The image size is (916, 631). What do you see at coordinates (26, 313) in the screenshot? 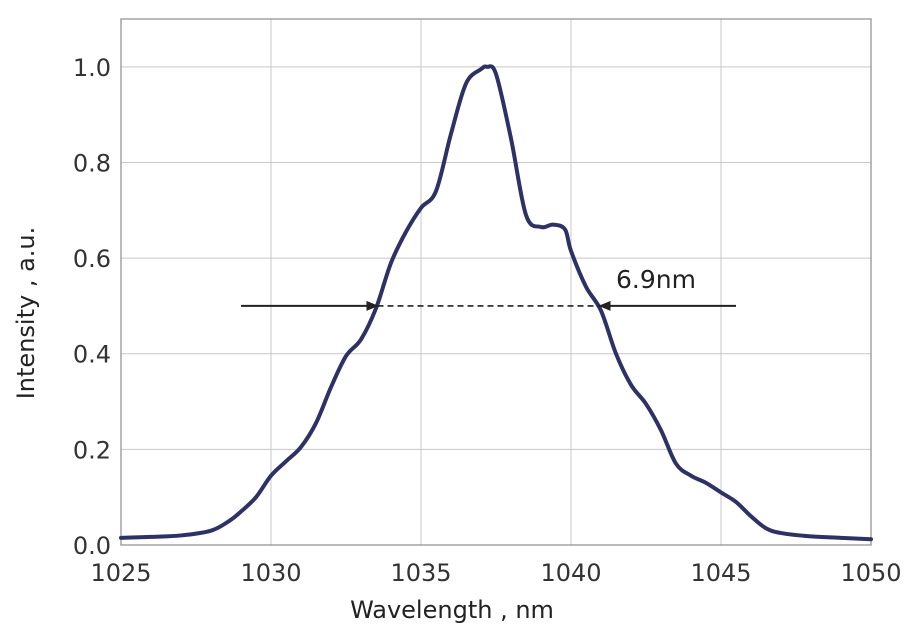
I see `y-axis-title: Intensity , a.u.` at bounding box center [26, 313].